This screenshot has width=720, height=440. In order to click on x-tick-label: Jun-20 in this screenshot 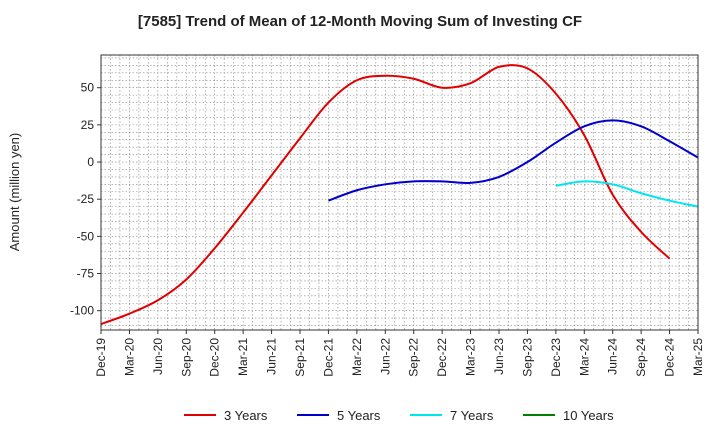, I will do `click(158, 356)`.